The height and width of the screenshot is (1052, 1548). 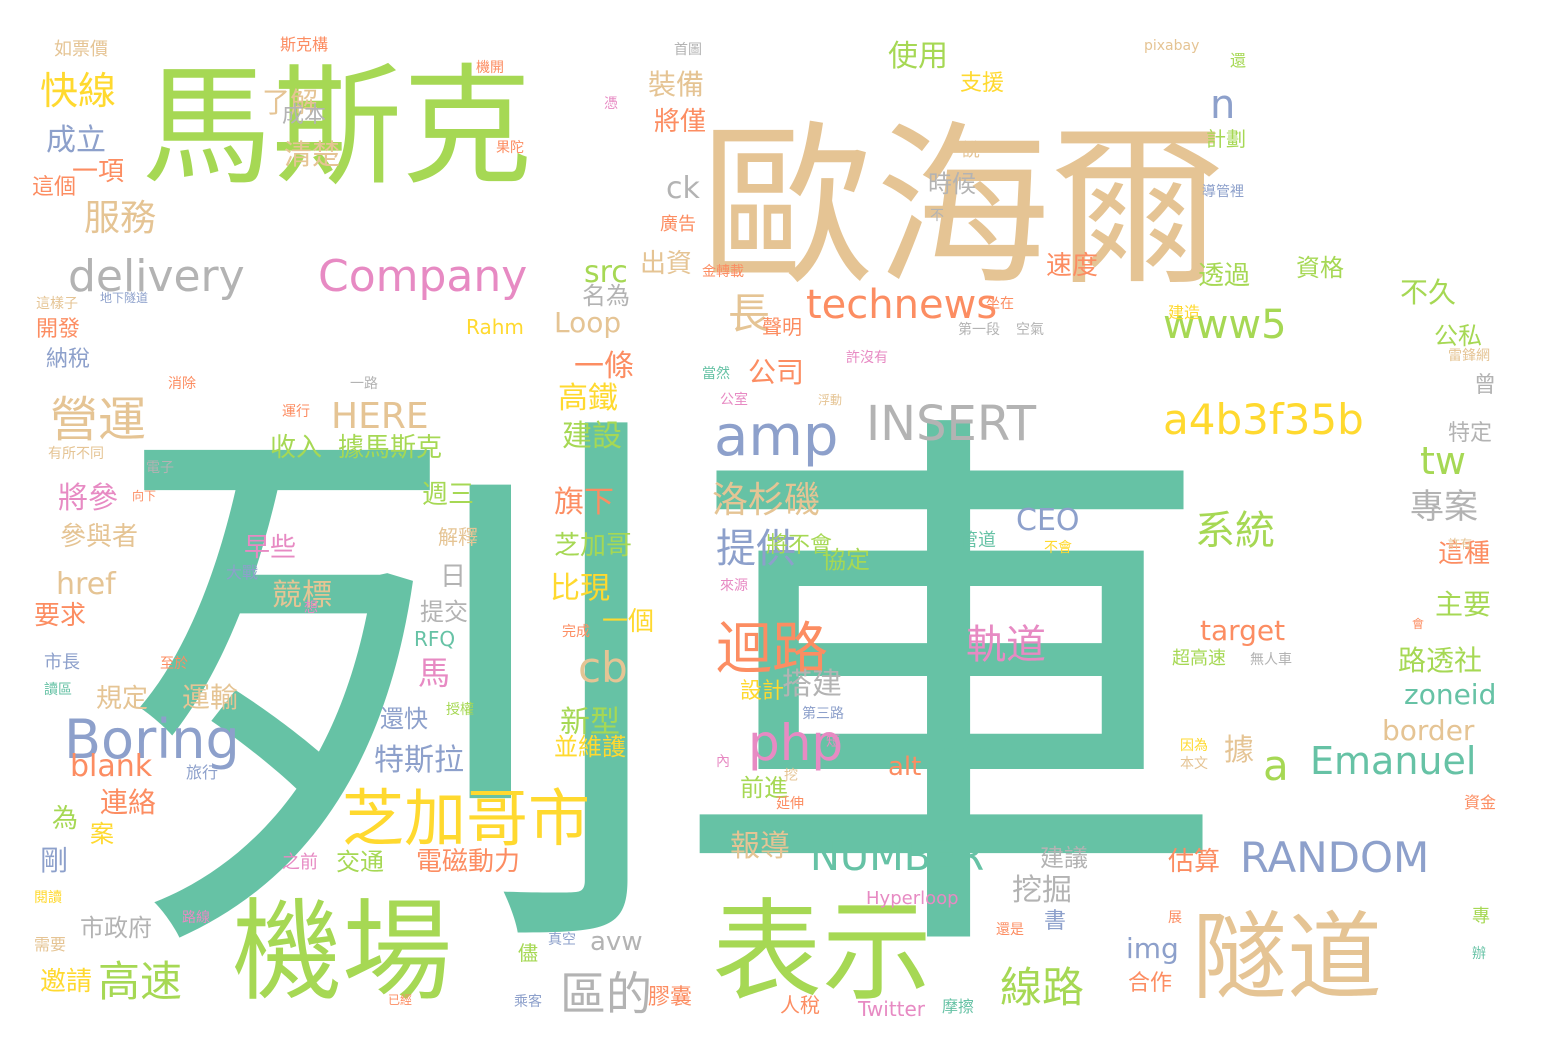 I want to click on cloud-word: 金轉載, so click(x=723, y=272).